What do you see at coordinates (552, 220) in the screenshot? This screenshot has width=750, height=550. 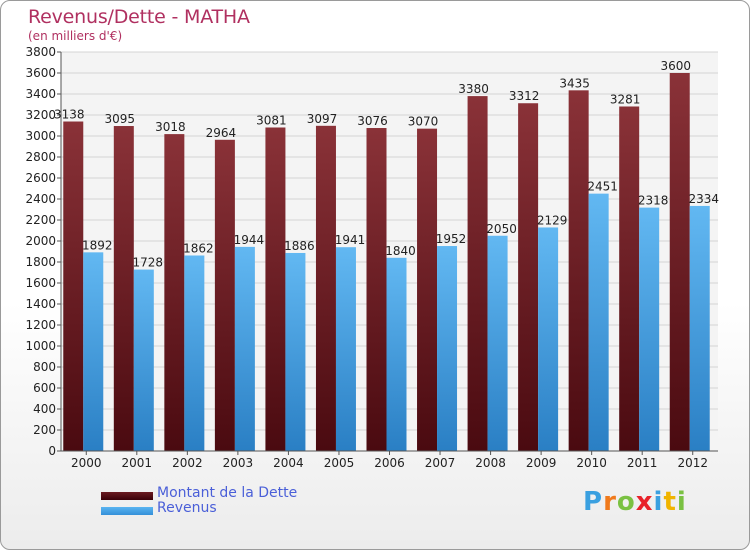 I see `data-label-revenus: 2129` at bounding box center [552, 220].